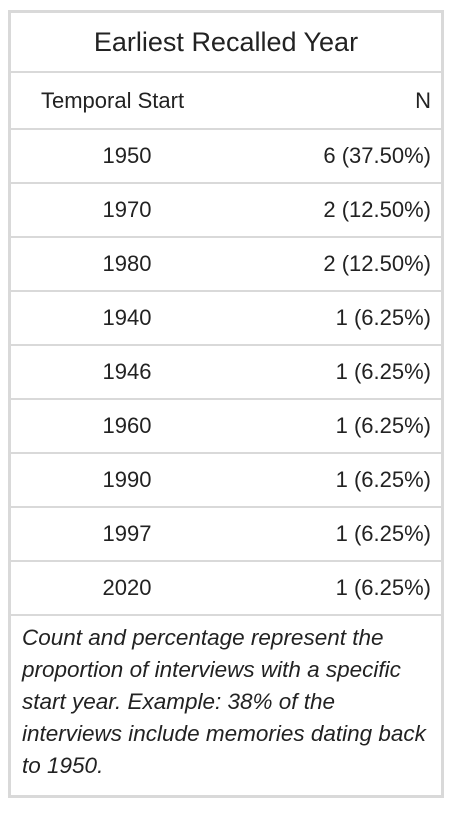 The image size is (456, 814). What do you see at coordinates (226, 101) in the screenshot?
I see `table-header-row: Temporal Start N` at bounding box center [226, 101].